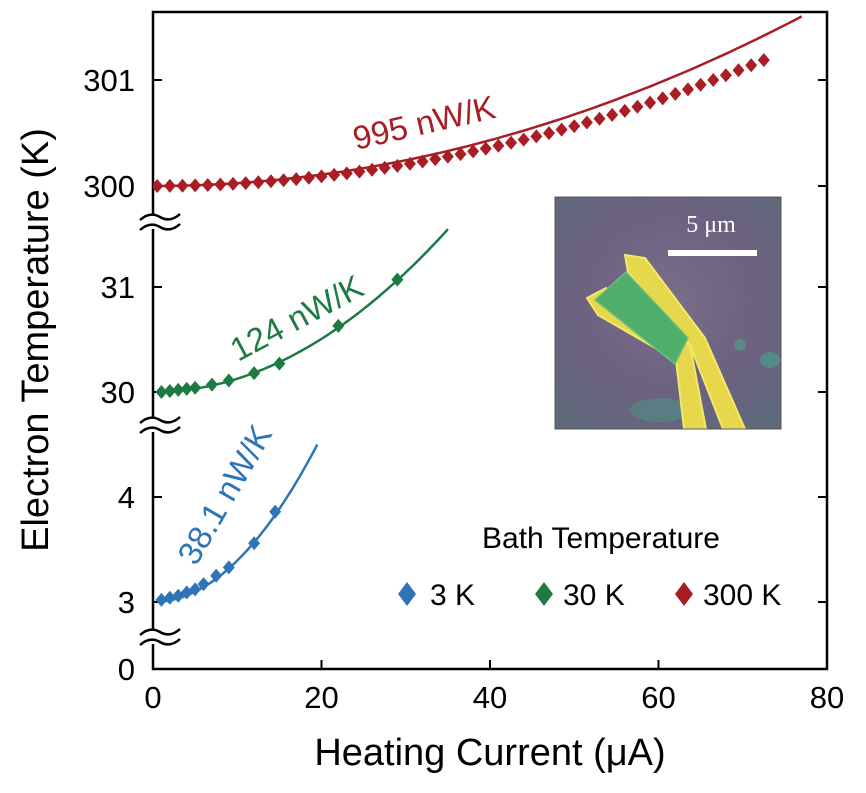 The image size is (866, 793). I want to click on y-tick-label-5: 300, so click(109, 186).